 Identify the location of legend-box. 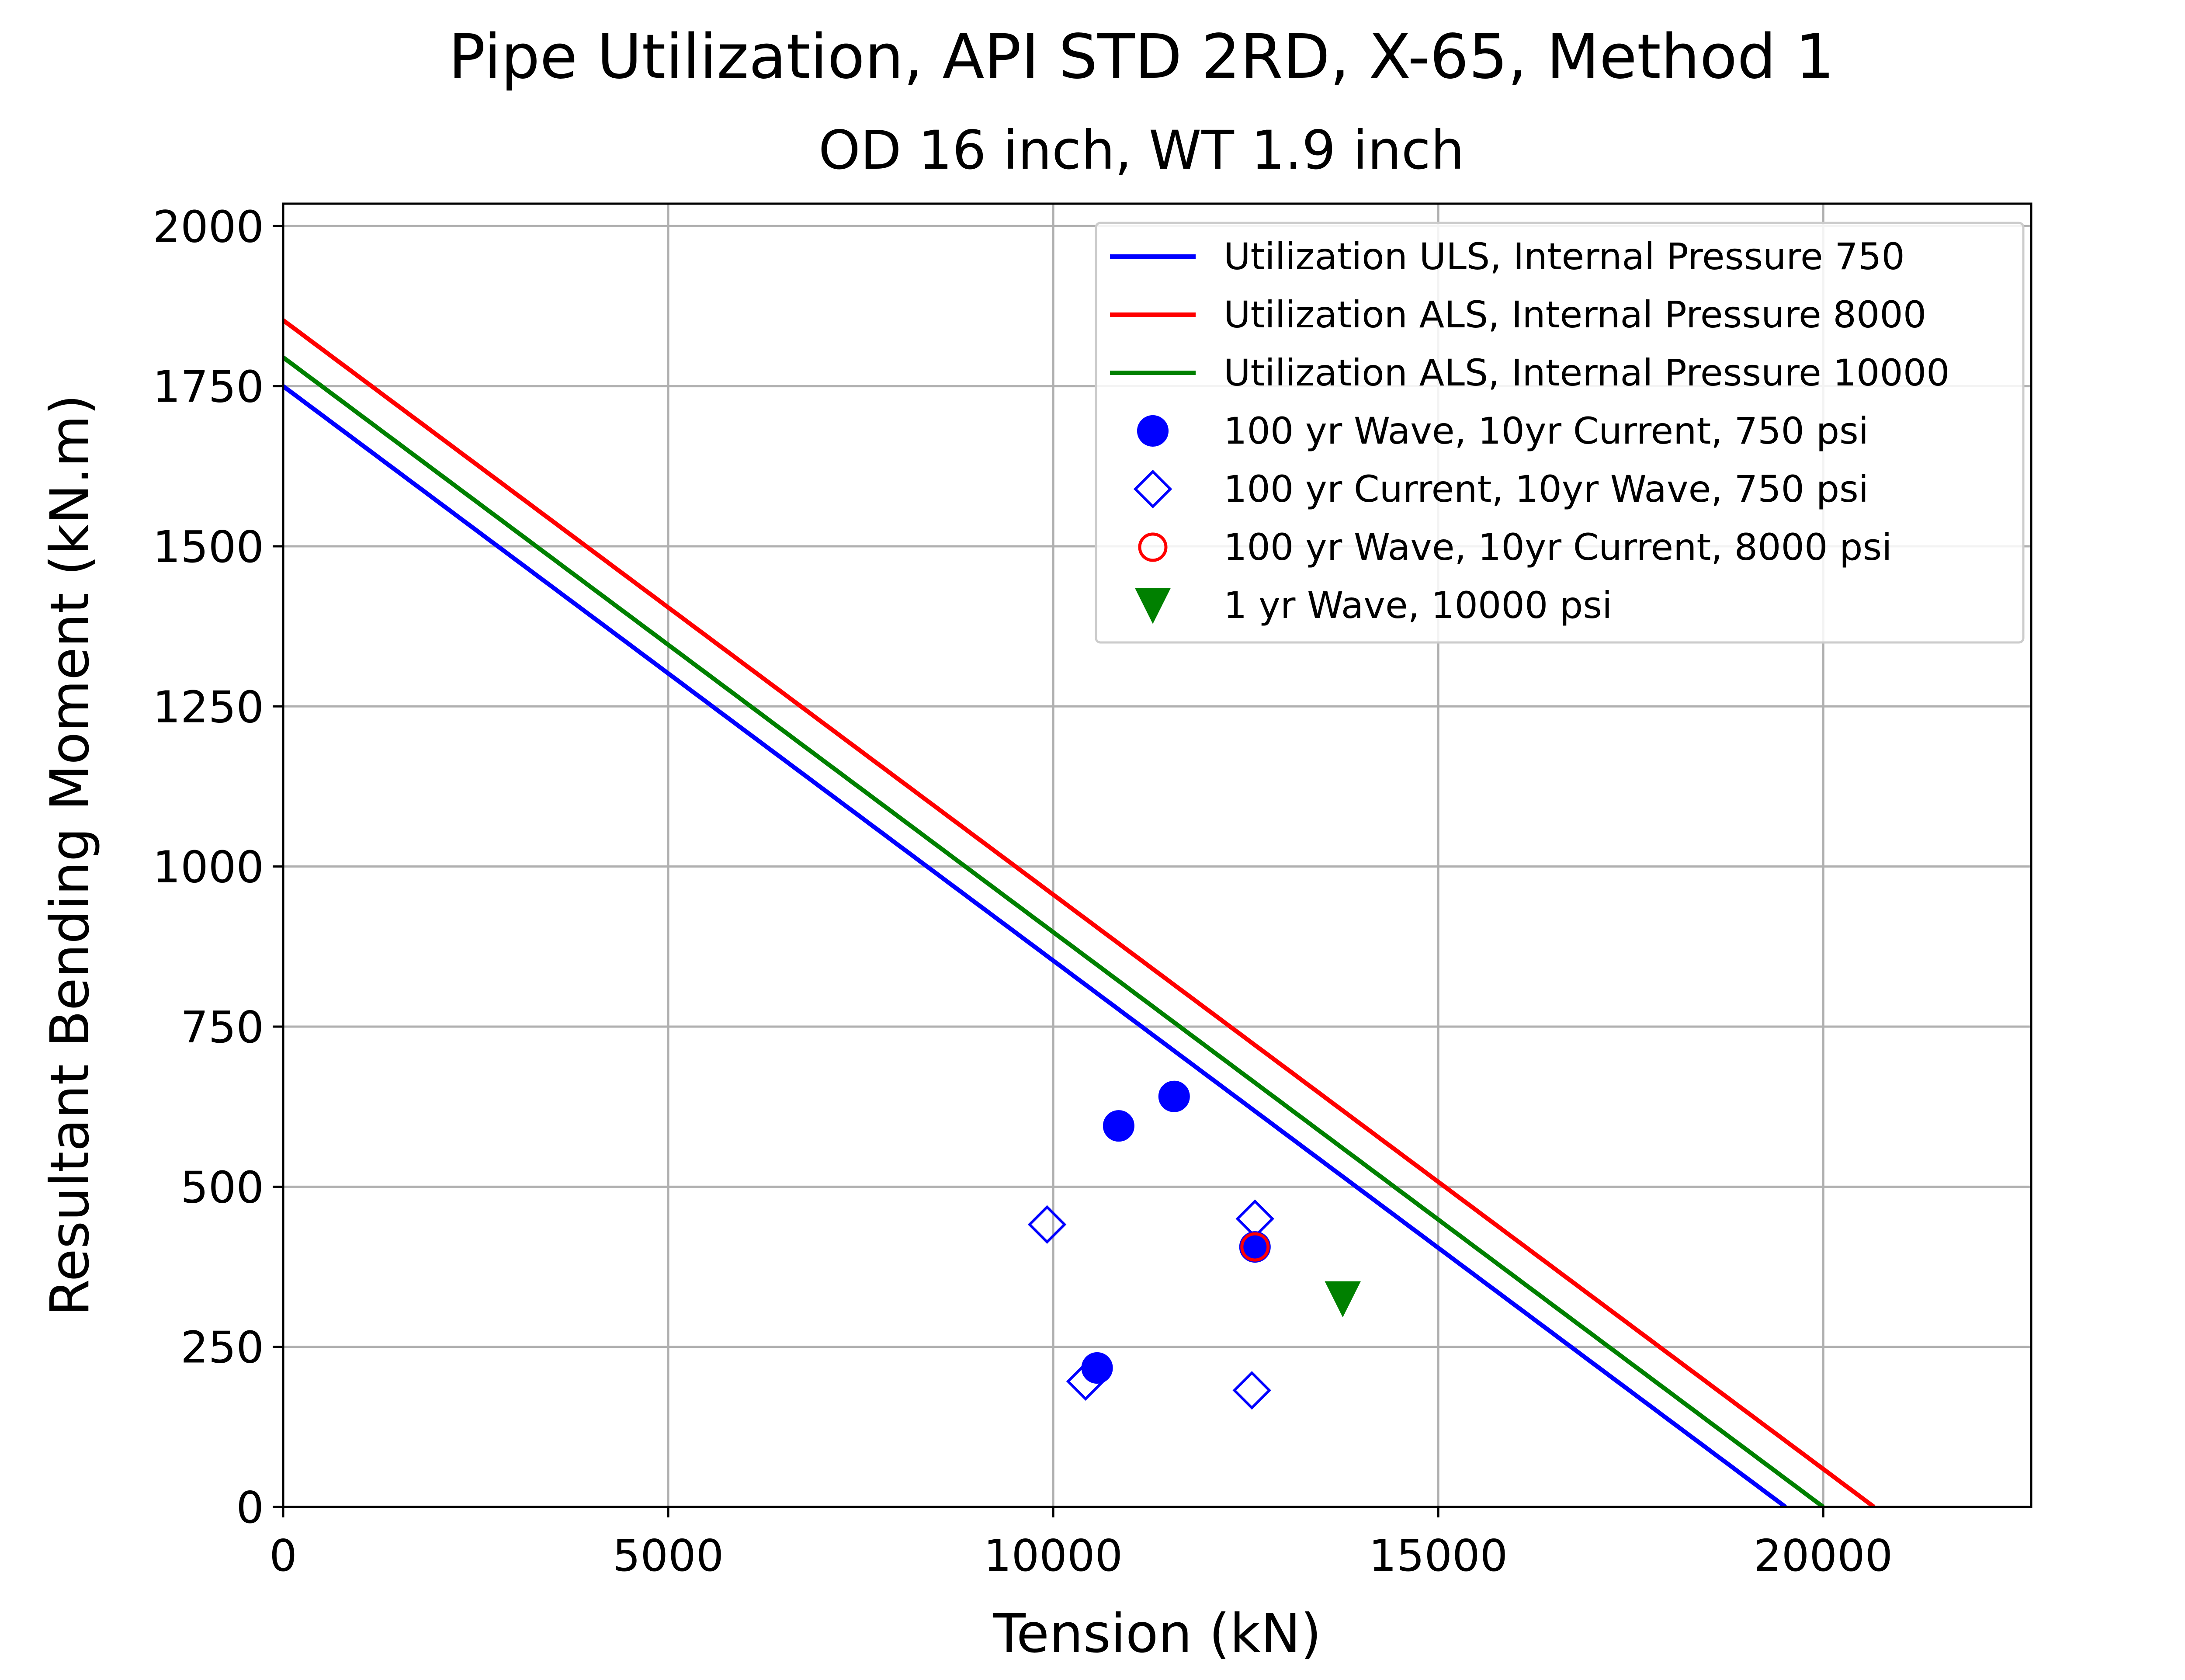
(1560, 433).